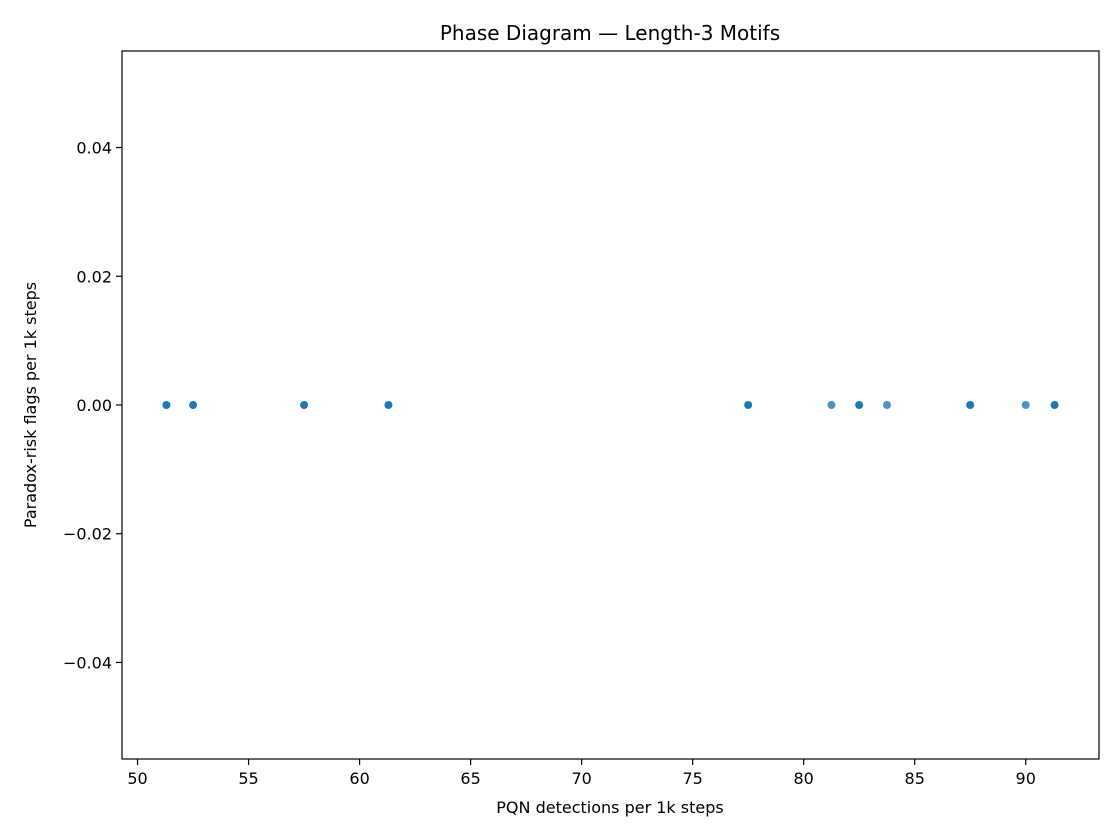 The image size is (1120, 840). What do you see at coordinates (137, 778) in the screenshot?
I see `x-tick-label: 50` at bounding box center [137, 778].